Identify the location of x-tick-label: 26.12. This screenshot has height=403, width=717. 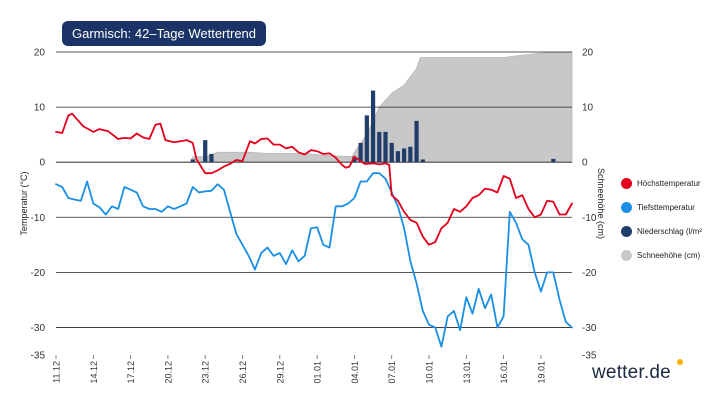
(243, 372).